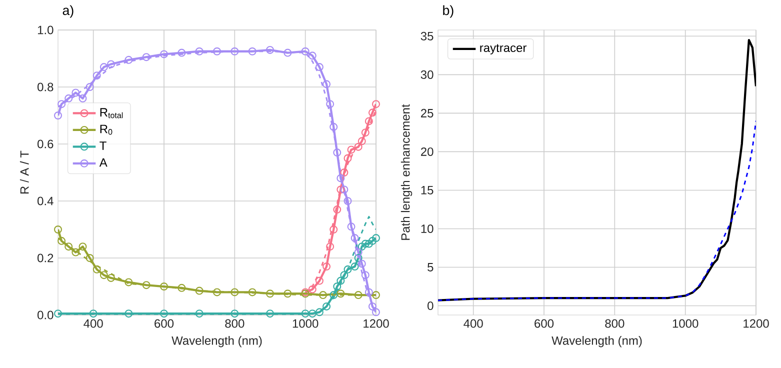 This screenshot has width=781, height=368. Describe the element at coordinates (427, 228) in the screenshot. I see `y-tick-label: 10` at that location.